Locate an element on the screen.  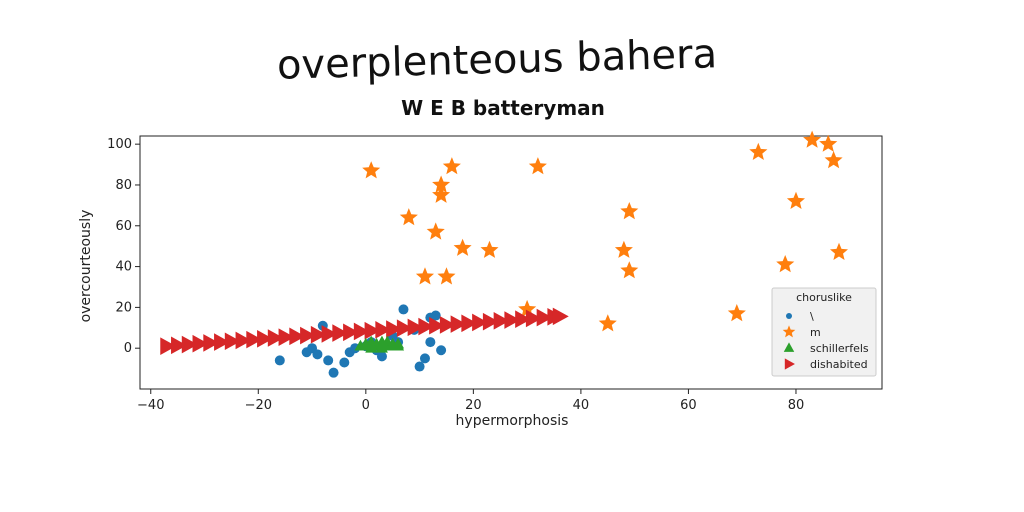
legend-marker-star is located at coordinates (789, 331).